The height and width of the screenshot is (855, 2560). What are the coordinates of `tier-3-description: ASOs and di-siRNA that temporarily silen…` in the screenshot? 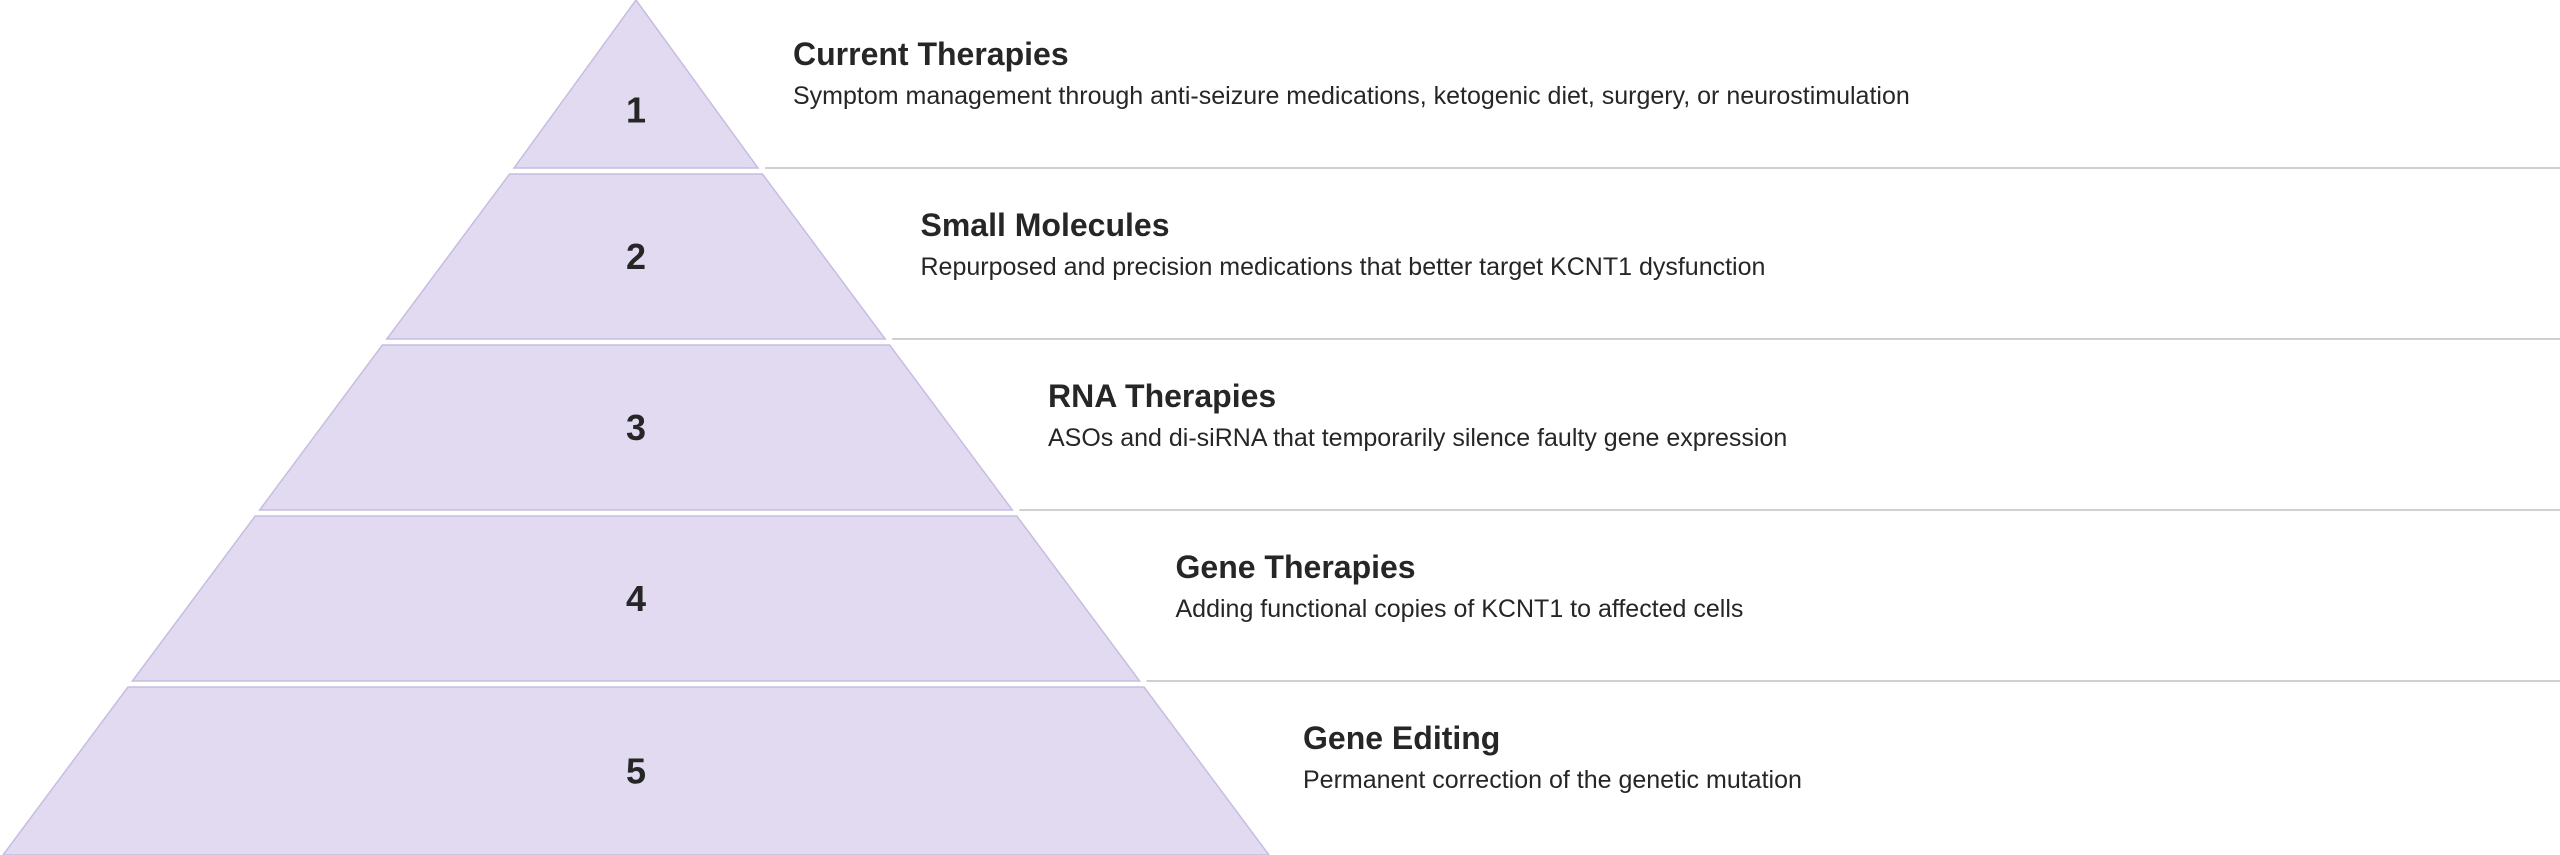 It's located at (1418, 438).